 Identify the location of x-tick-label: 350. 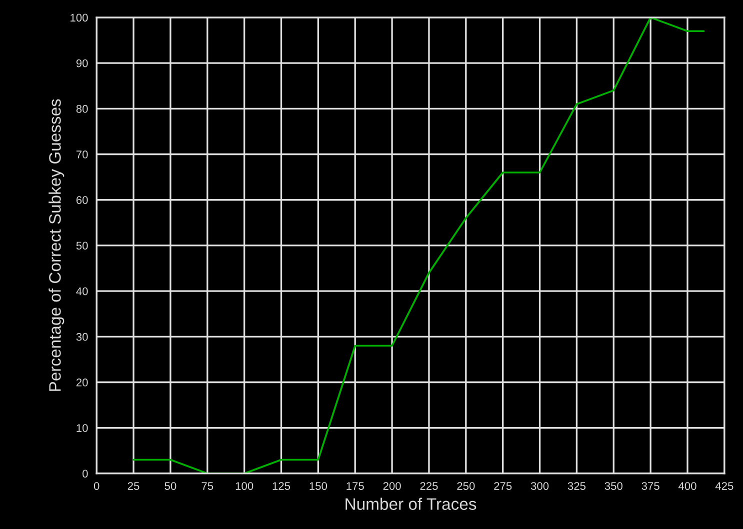
(613, 486).